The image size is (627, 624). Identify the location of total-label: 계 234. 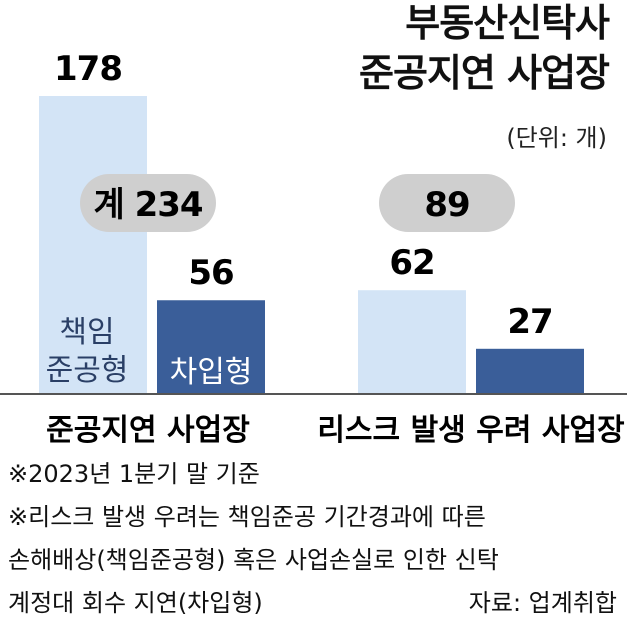
(147, 205).